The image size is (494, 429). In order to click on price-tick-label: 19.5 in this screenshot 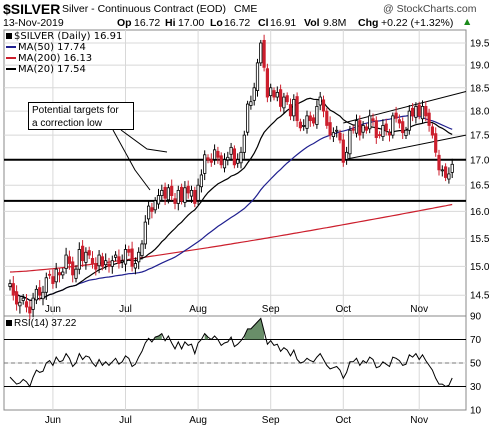, I will do `click(480, 43)`.